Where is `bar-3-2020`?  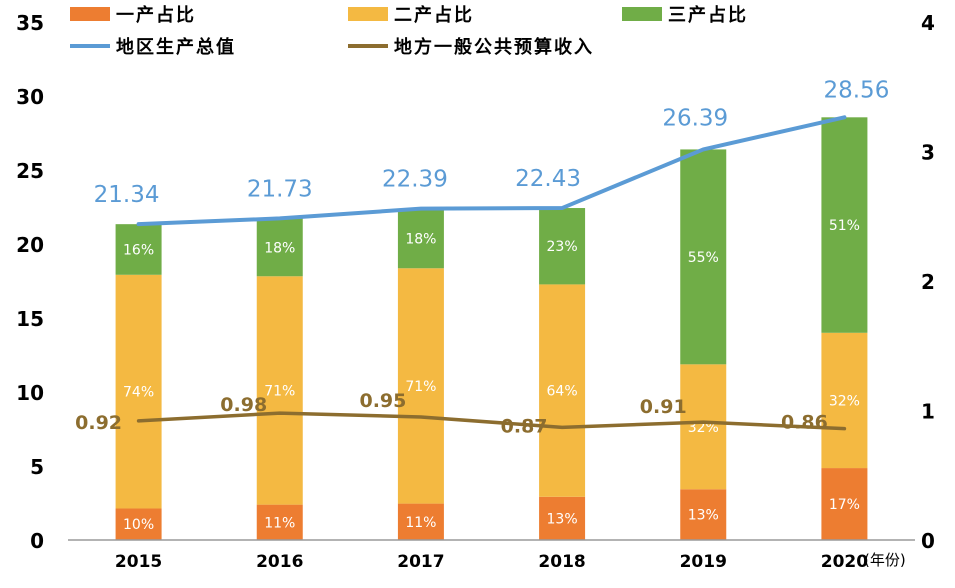
bar-3-2020 is located at coordinates (844, 225).